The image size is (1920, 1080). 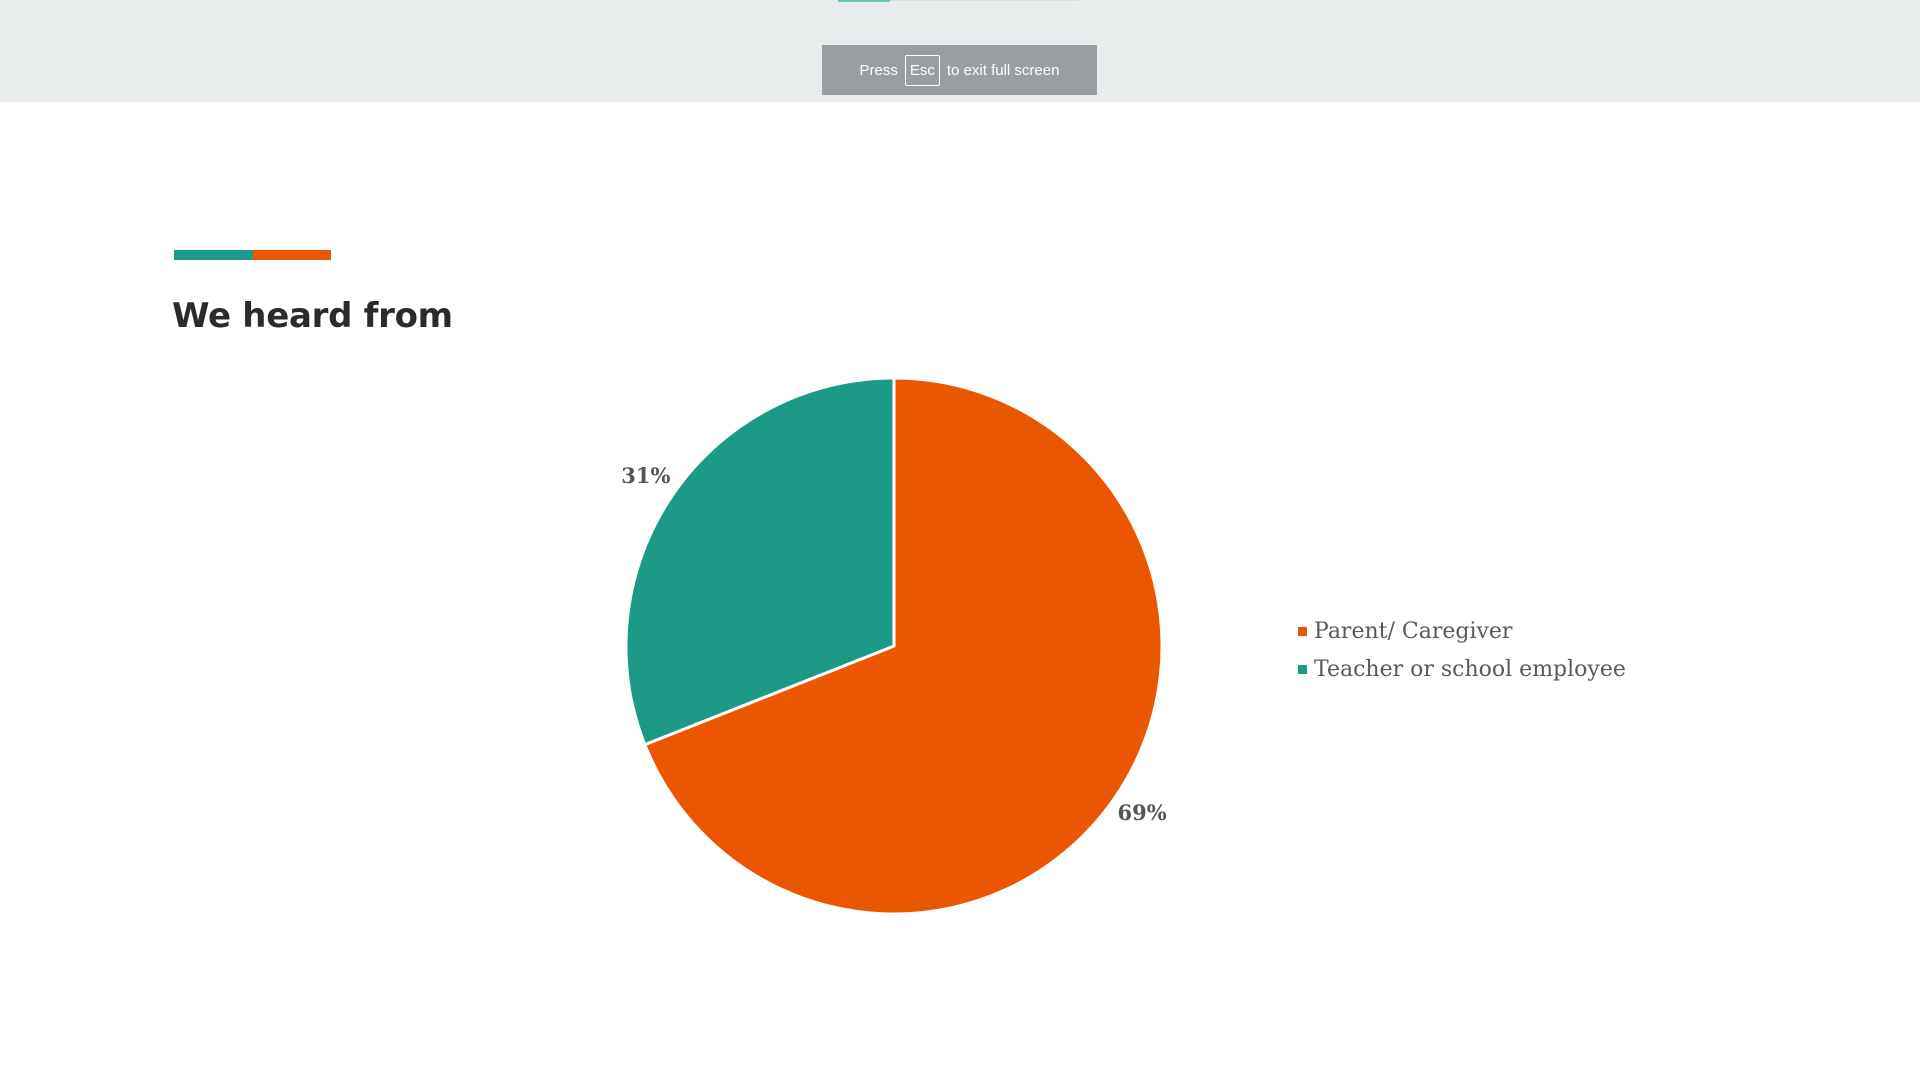 What do you see at coordinates (760, 561) in the screenshot?
I see `pie-slice-teacher` at bounding box center [760, 561].